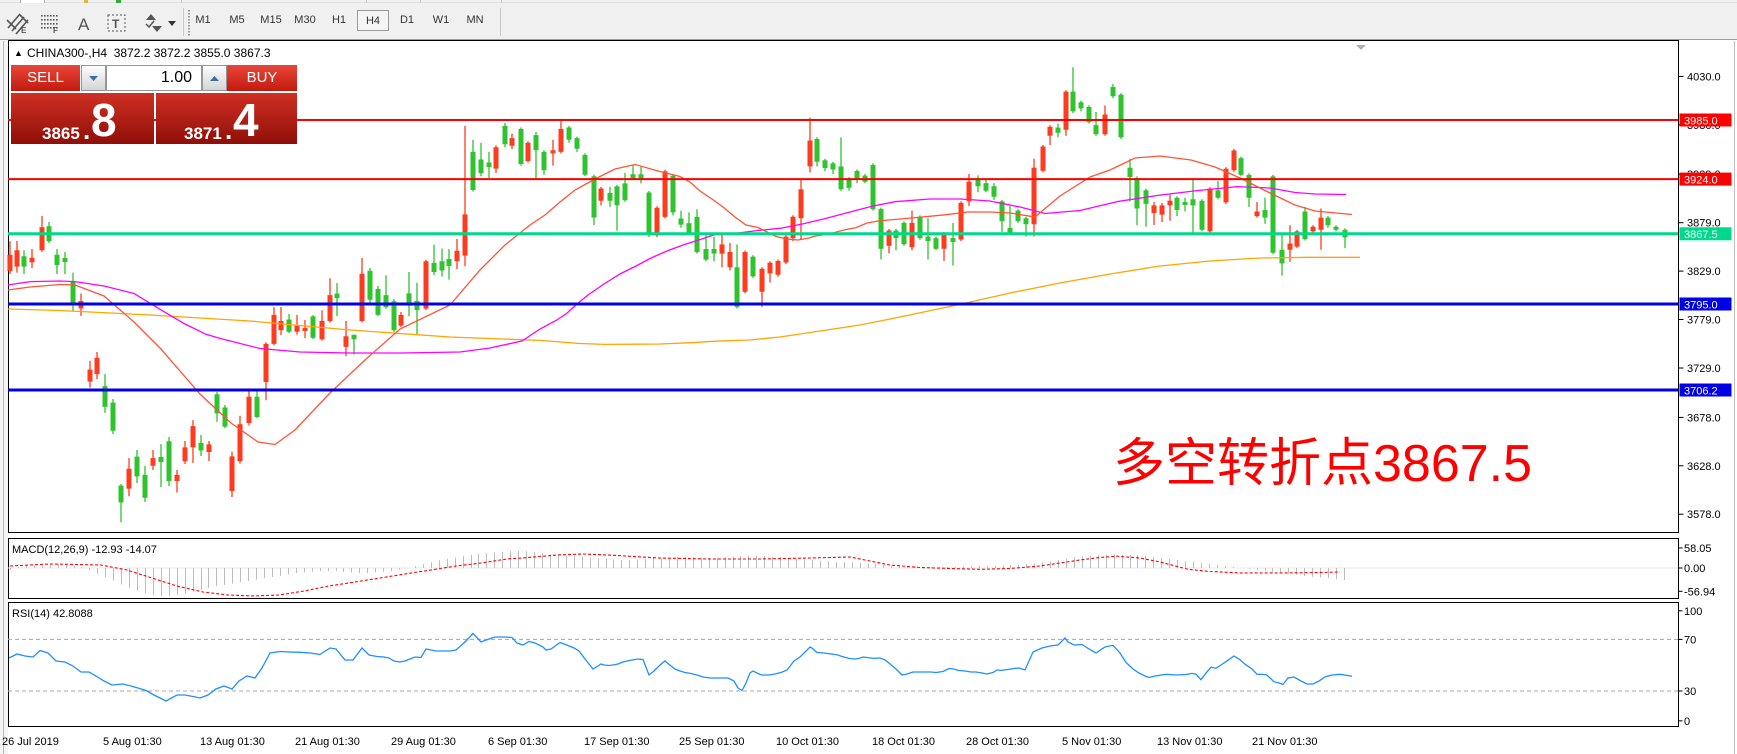  What do you see at coordinates (997, 742) in the screenshot?
I see `svg-text: 28 Oct 01:30` at bounding box center [997, 742].